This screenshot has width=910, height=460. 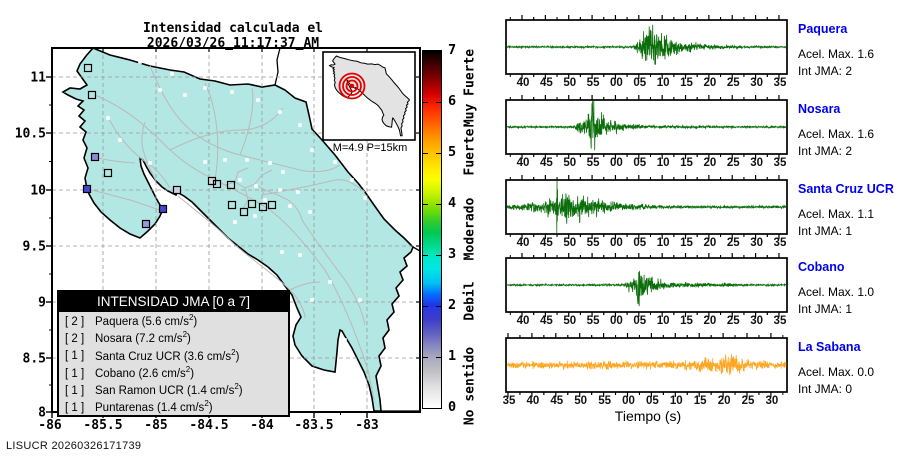 I want to click on acceleration-max: Acel. Max. 1.0, so click(x=836, y=292).